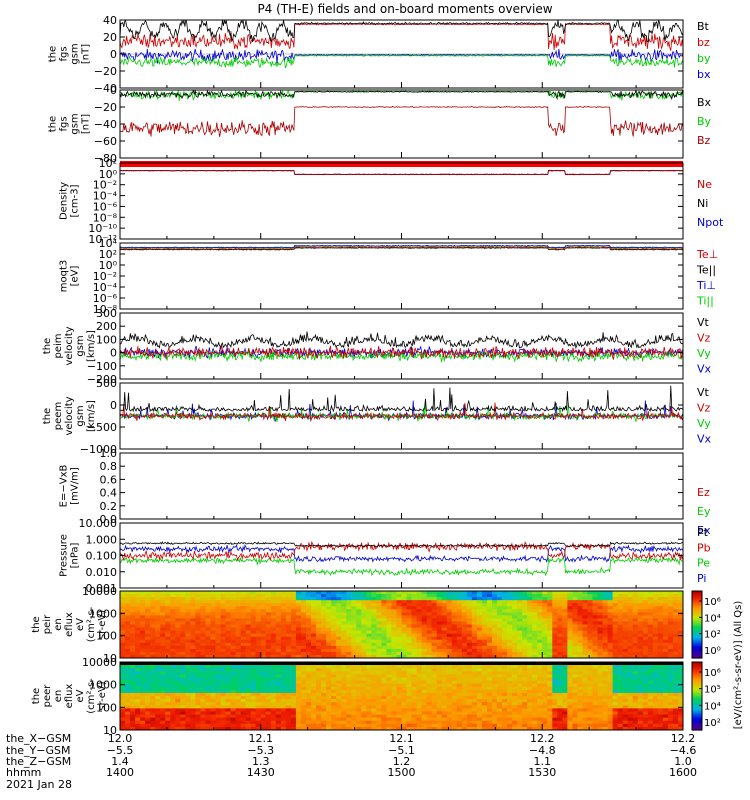 Image resolution: width=750 pixels, height=800 pixels. I want to click on y-tick-label: −500, so click(102, 427).